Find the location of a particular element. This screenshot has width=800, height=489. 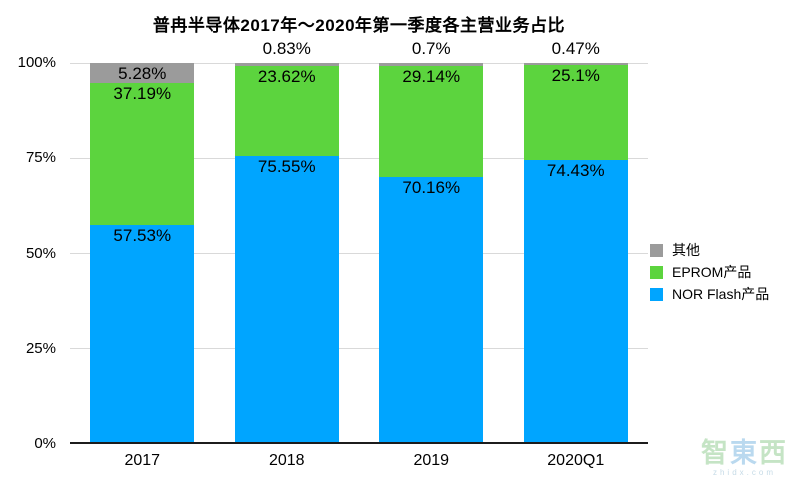

legend-item: 其他 is located at coordinates (709, 250).